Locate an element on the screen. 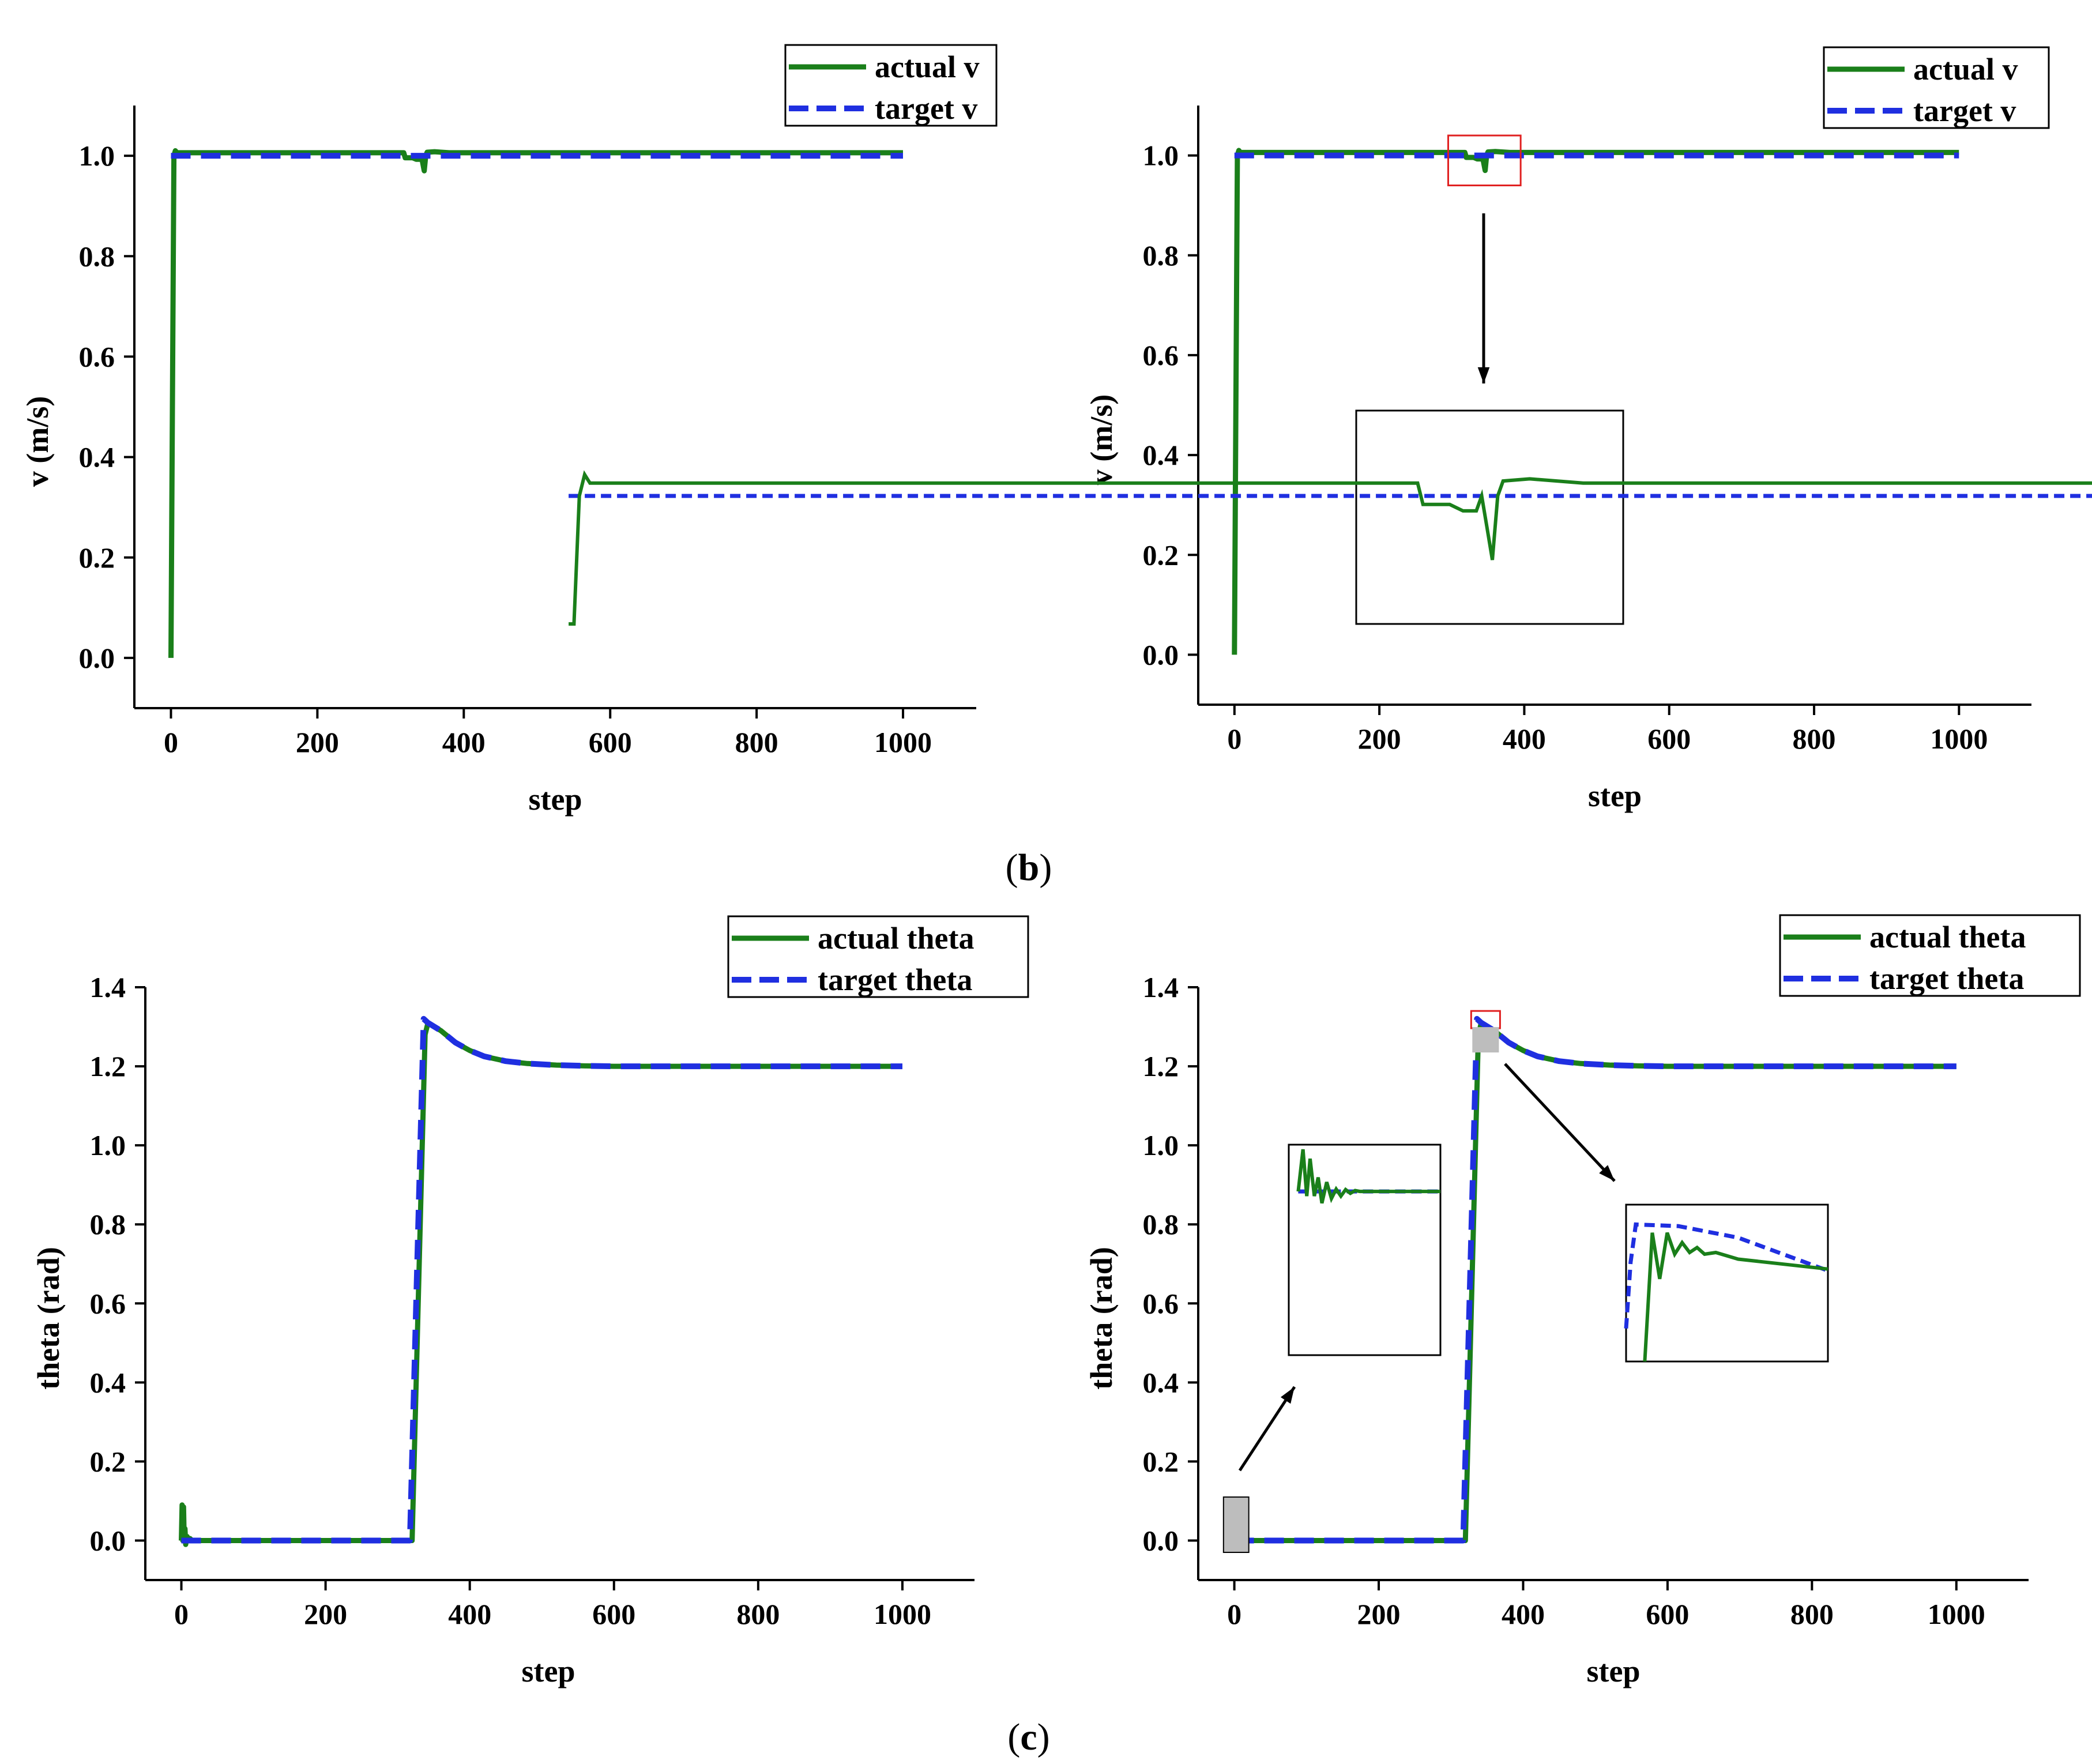 This screenshot has height=1764, width=2092. series-line-actual-theta is located at coordinates (540, 1283).